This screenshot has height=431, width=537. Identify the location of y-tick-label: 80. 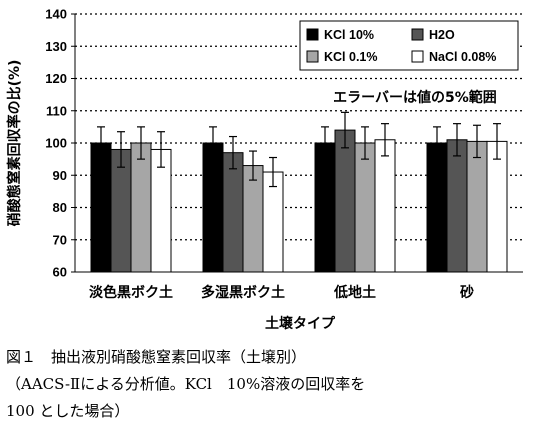
(60, 207).